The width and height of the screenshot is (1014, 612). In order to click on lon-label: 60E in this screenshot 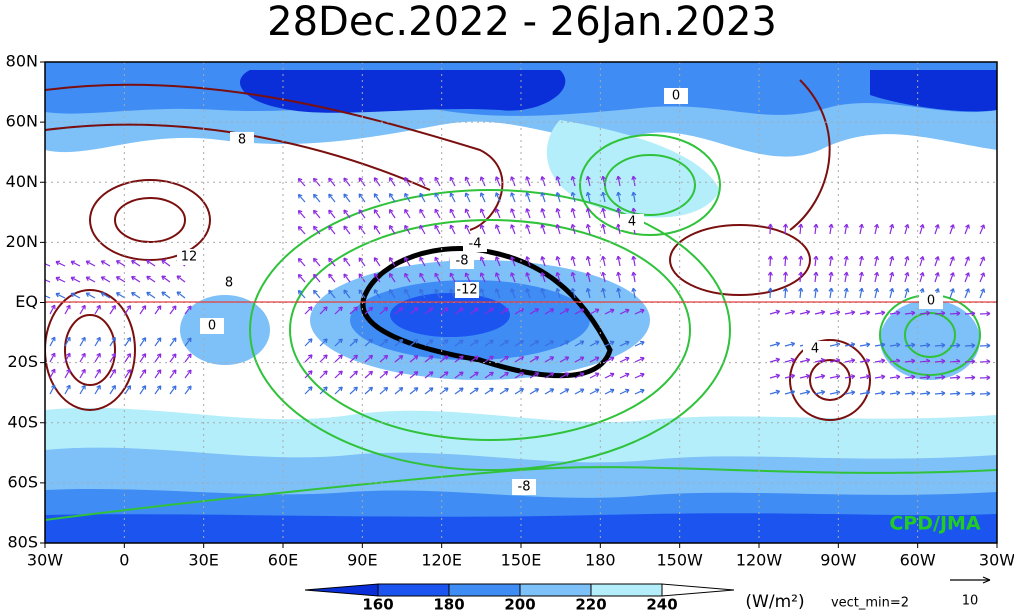, I will do `click(283, 560)`.